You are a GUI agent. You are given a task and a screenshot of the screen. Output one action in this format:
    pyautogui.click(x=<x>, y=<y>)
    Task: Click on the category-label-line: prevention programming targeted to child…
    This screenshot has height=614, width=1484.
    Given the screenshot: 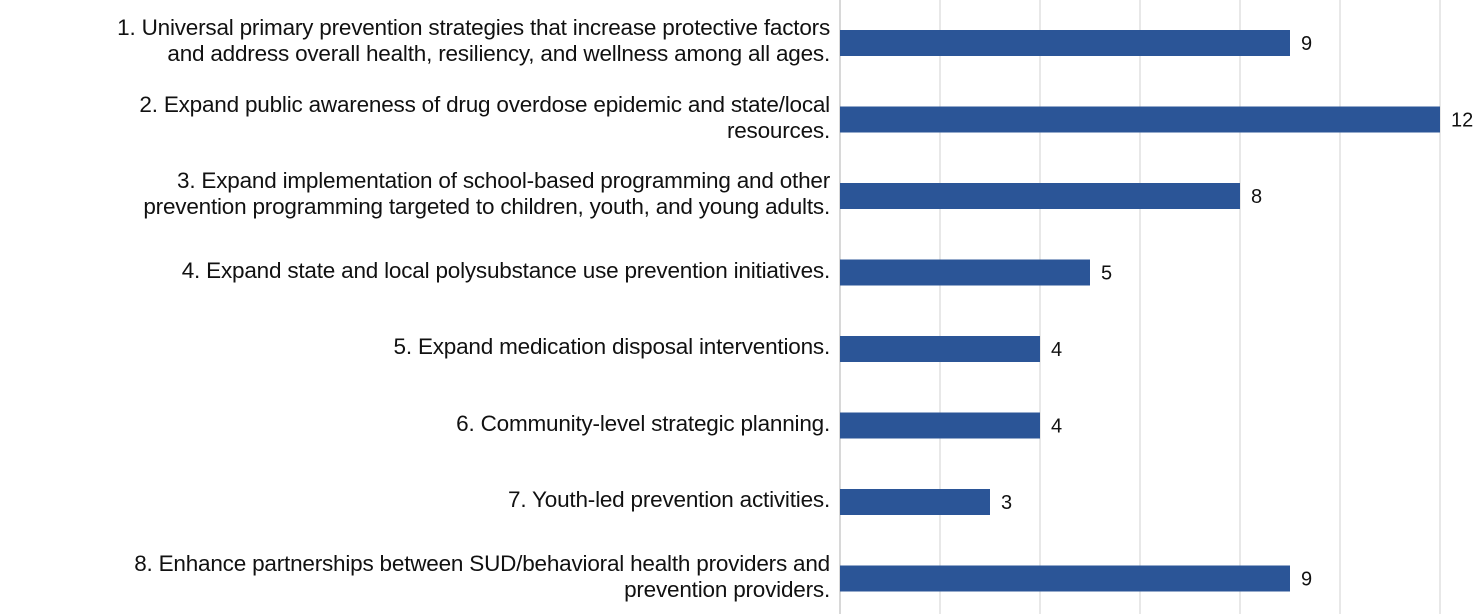 What is the action you would take?
    pyautogui.click(x=486, y=206)
    